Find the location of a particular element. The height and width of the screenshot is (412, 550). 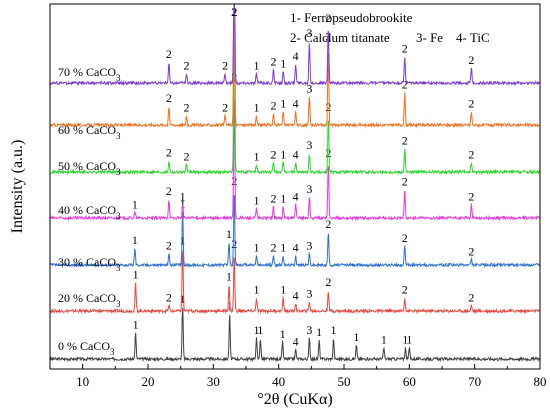

x-axis-title: °2θ (CuKα) is located at coordinates (294, 399).